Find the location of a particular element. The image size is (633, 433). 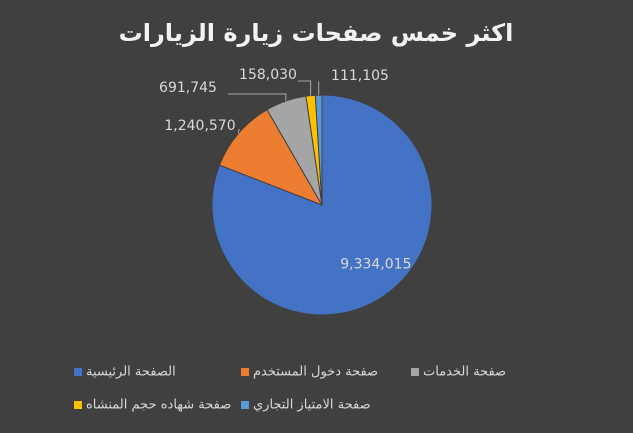

data-label: 691,745 is located at coordinates (188, 88).